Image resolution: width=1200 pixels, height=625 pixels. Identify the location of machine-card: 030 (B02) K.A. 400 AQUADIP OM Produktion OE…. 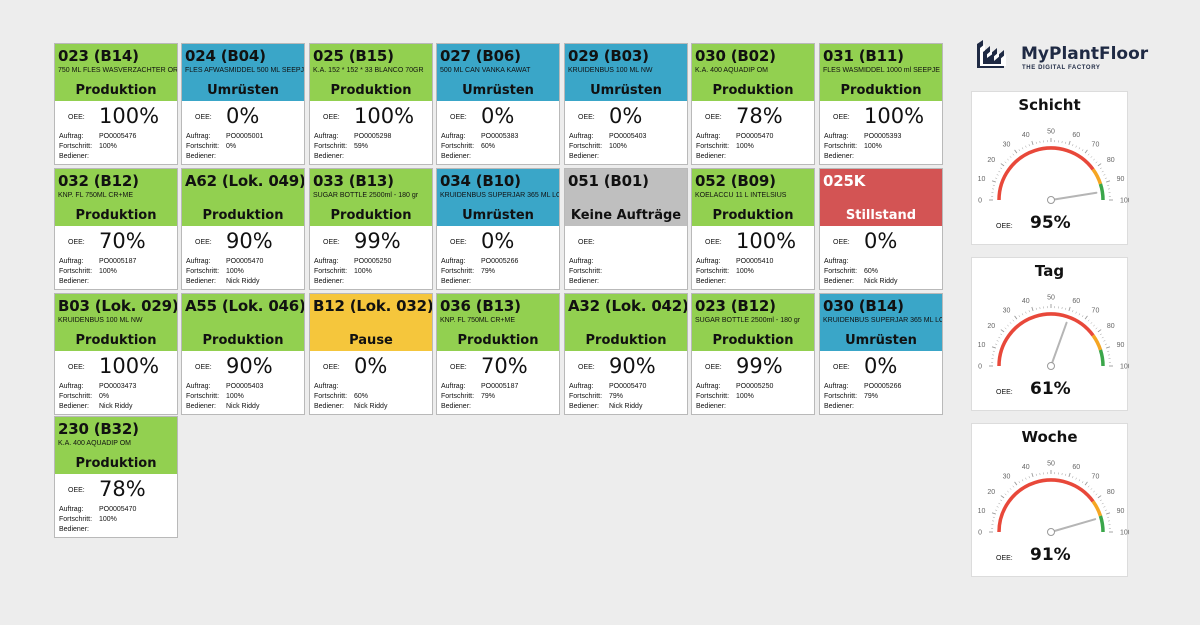
(753, 104).